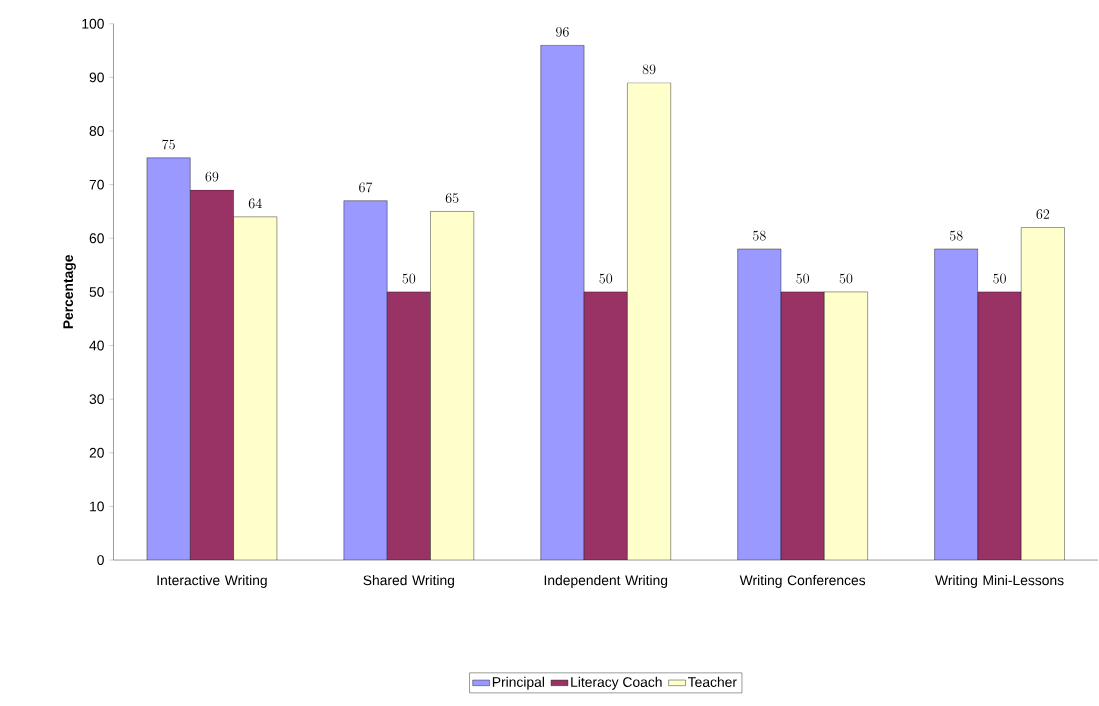 The height and width of the screenshot is (706, 1099). I want to click on x-tick-label: Shared Writing, so click(409, 582).